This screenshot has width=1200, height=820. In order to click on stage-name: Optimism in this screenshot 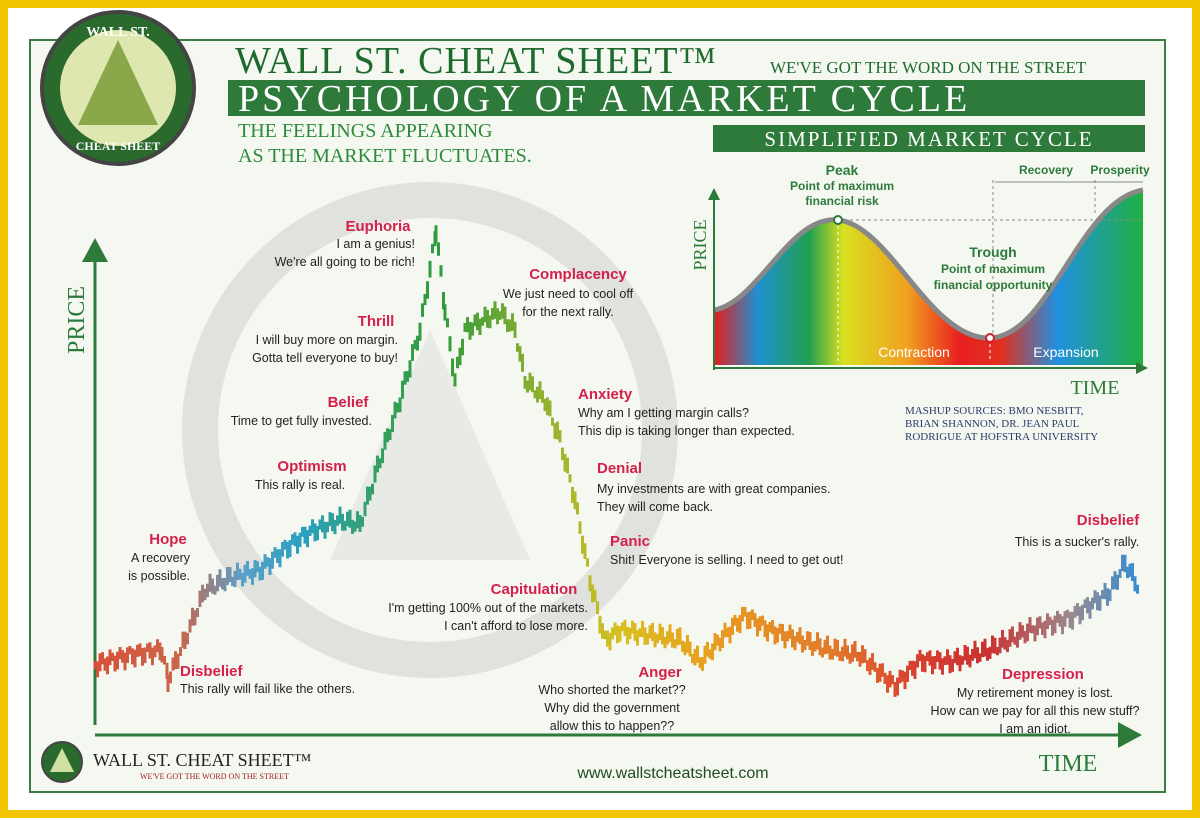, I will do `click(311, 466)`.